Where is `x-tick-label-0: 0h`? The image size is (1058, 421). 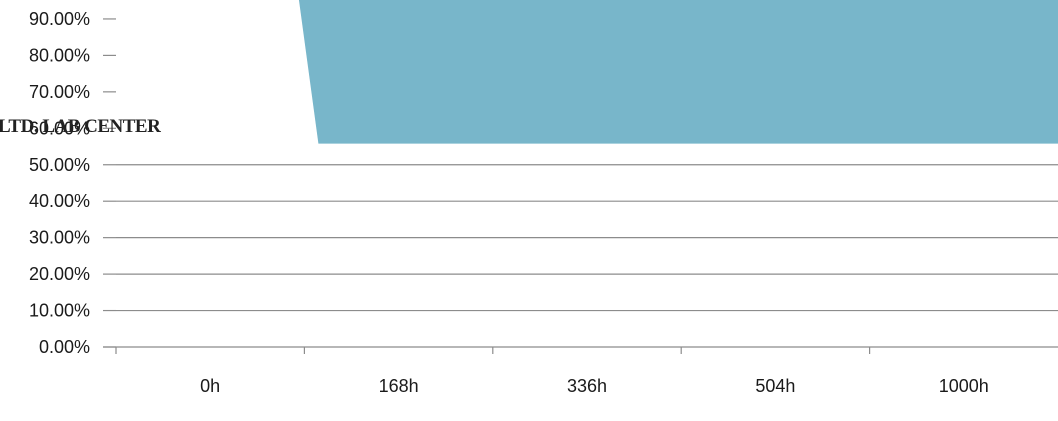
x-tick-label-0: 0h is located at coordinates (210, 386).